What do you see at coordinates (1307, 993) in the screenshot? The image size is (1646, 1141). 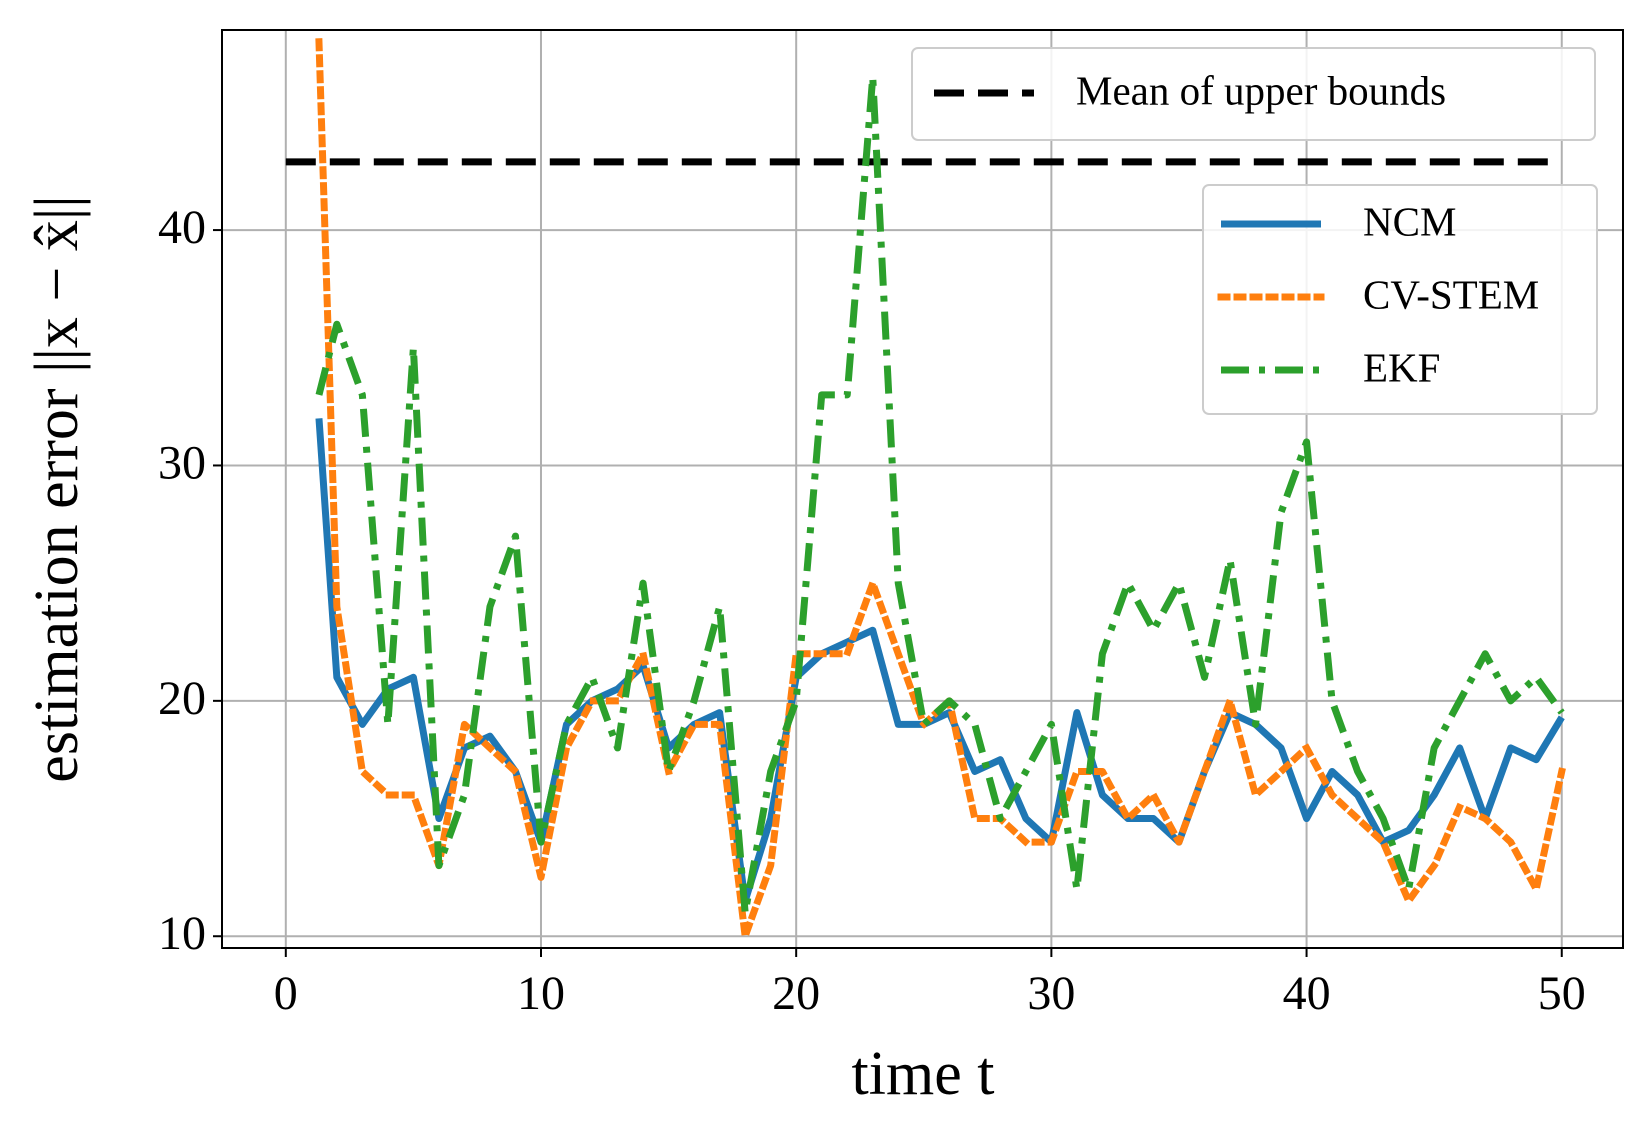 I see `x-tick-label: 40` at bounding box center [1307, 993].